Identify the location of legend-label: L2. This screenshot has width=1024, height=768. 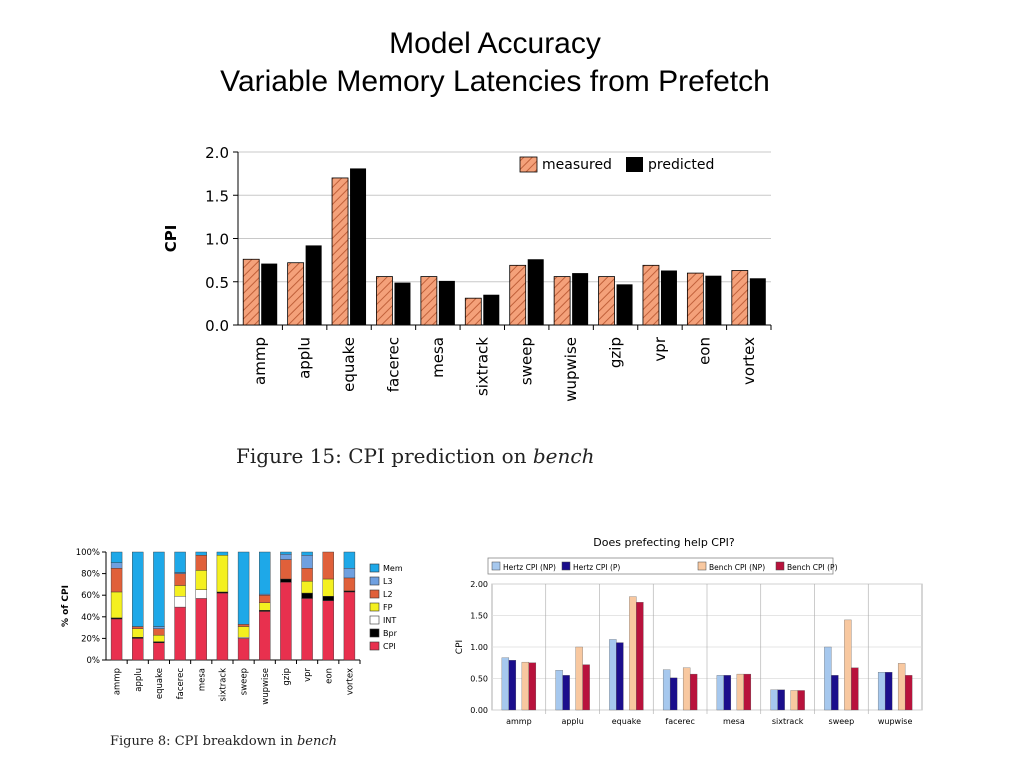
(388, 594).